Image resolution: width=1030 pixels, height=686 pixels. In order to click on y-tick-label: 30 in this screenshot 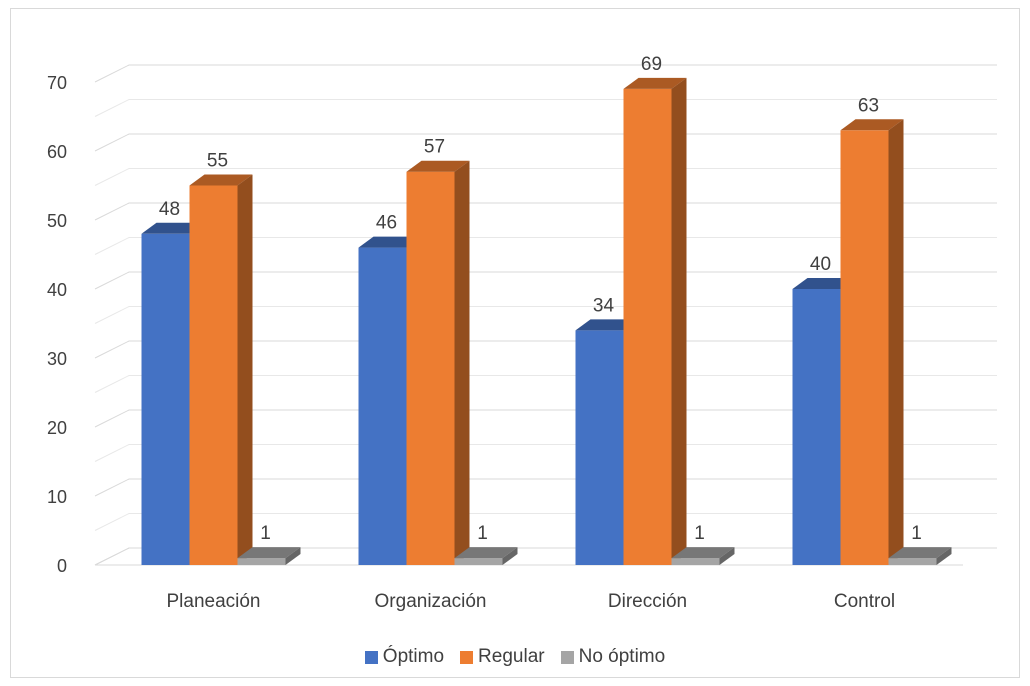, I will do `click(57, 359)`.